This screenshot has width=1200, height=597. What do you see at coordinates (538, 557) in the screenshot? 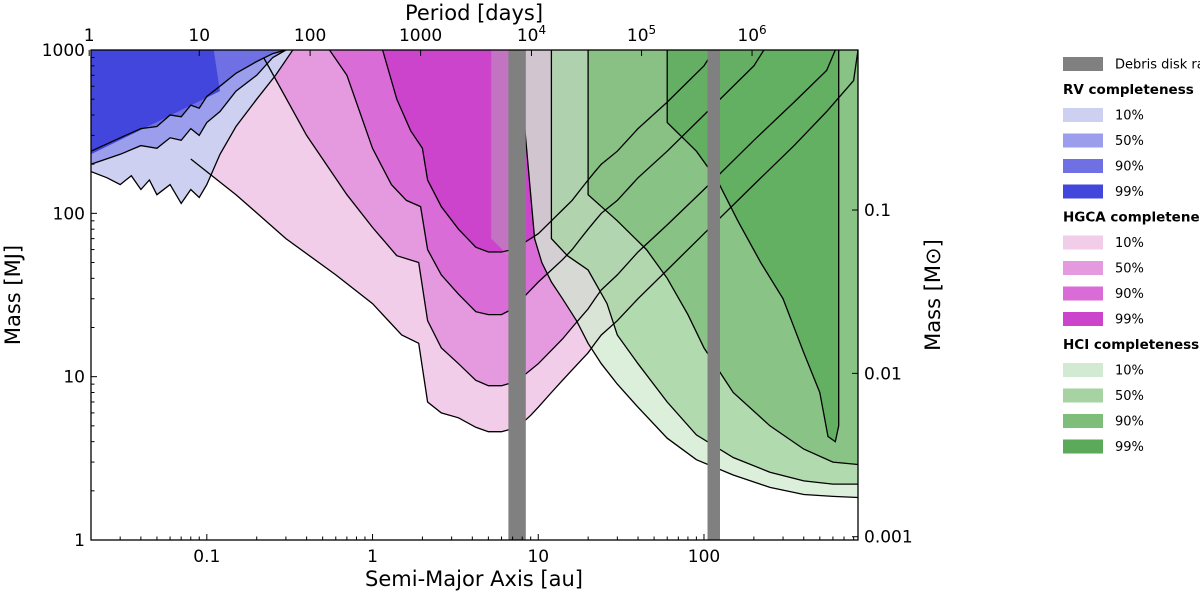
I see `x-tick-label-2: 10` at bounding box center [538, 557].